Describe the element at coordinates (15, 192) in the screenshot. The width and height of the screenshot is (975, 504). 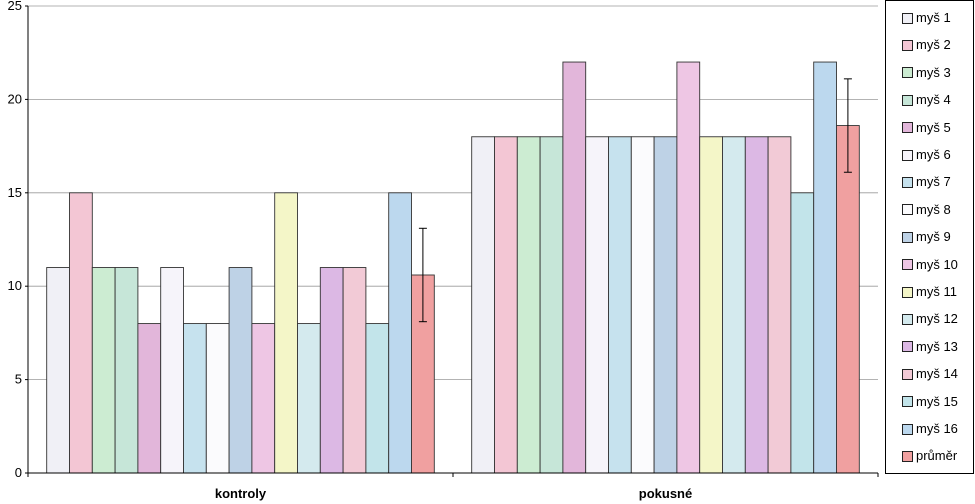
I see `y-tick-label: 15` at that location.